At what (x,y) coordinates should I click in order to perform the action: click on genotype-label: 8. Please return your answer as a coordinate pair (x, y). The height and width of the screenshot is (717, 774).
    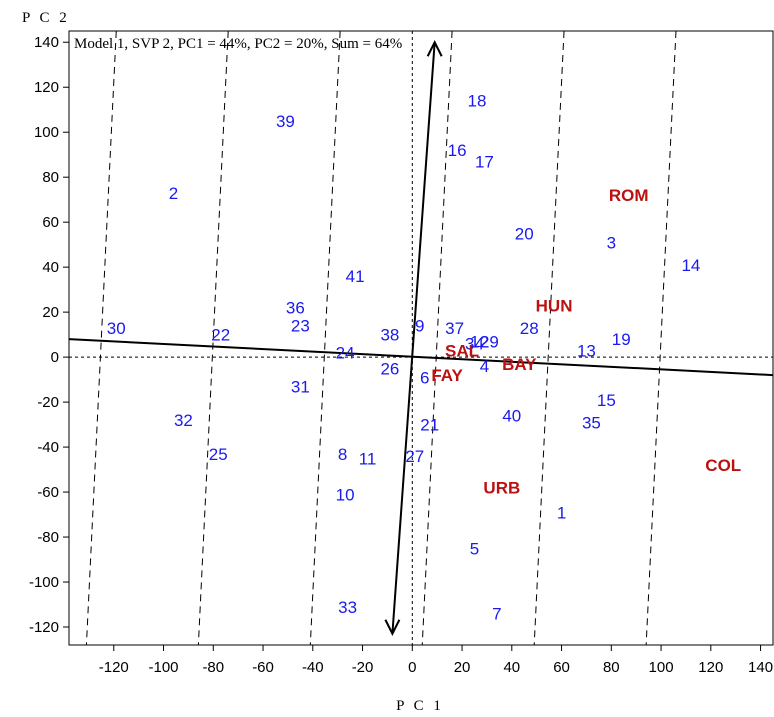
    Looking at the image, I should click on (342, 454).